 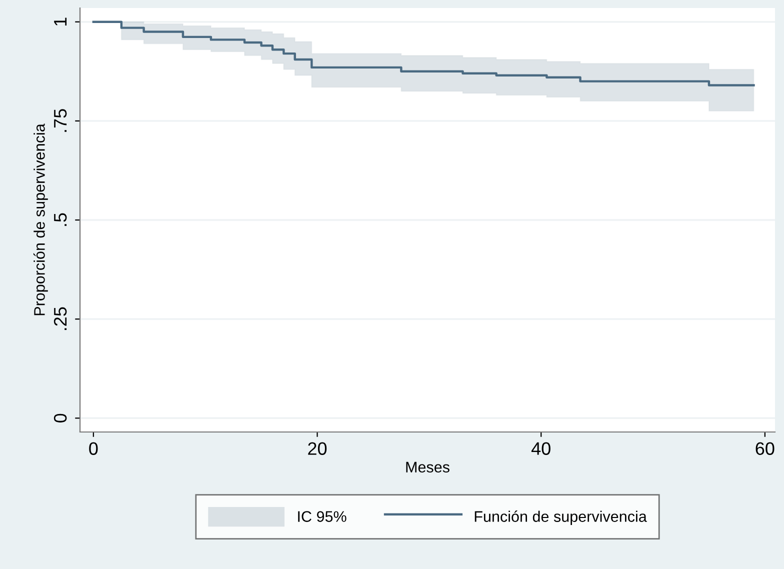 I want to click on y-tick-label: 1, so click(x=60, y=22).